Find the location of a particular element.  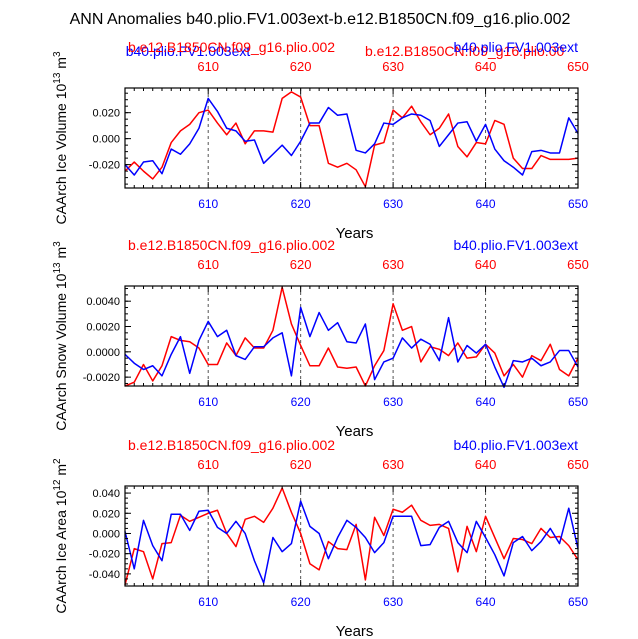

overlap-label-red: b.e12.B1850CN.f09_g16.plio.00 is located at coordinates (464, 51).